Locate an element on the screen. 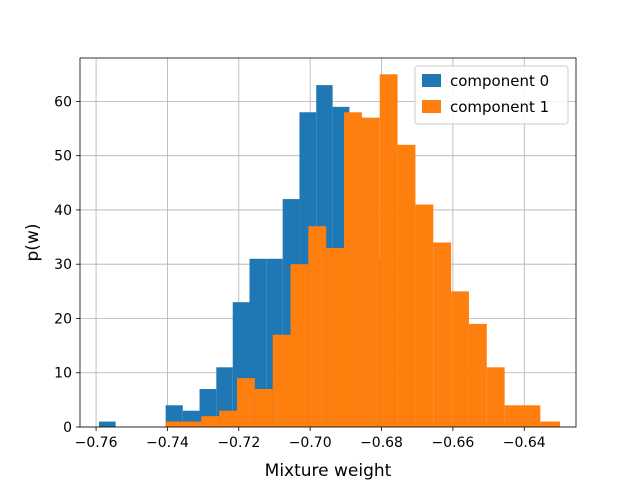  x-tick-label: −0.66 is located at coordinates (452, 443).